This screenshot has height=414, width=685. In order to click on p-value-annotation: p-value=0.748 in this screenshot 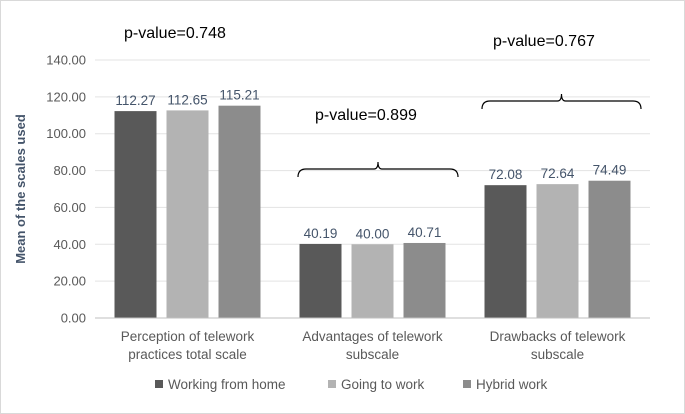, I will do `click(175, 33)`.